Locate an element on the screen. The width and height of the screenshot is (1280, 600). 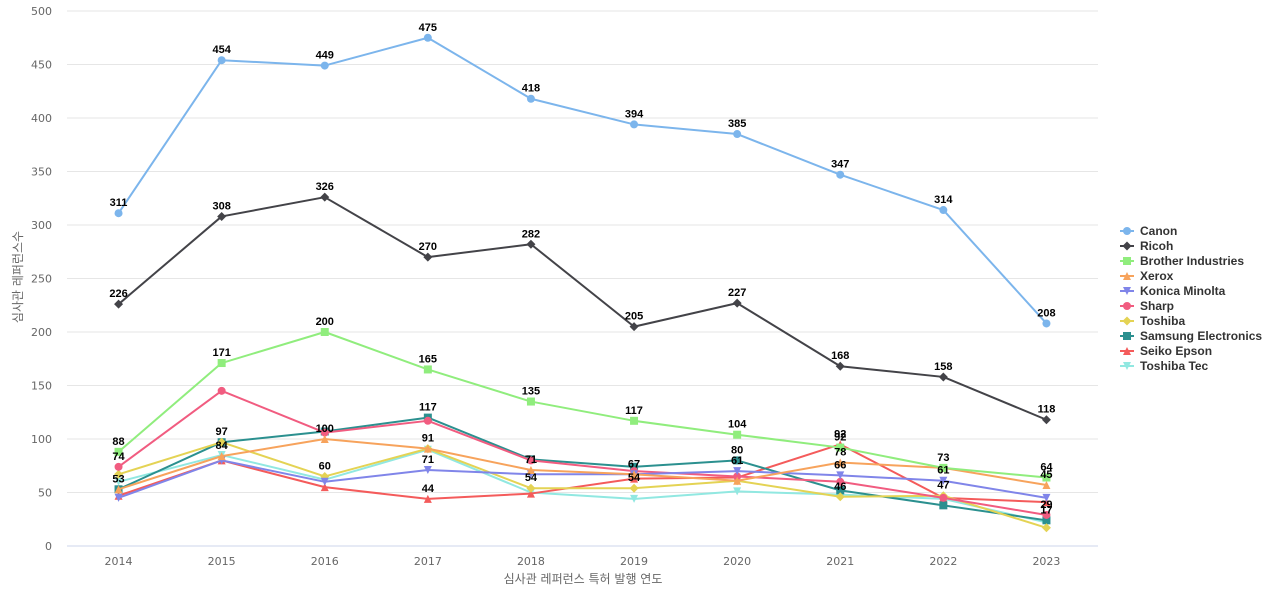
legend-item-xerox: Xerox is located at coordinates (1147, 276).